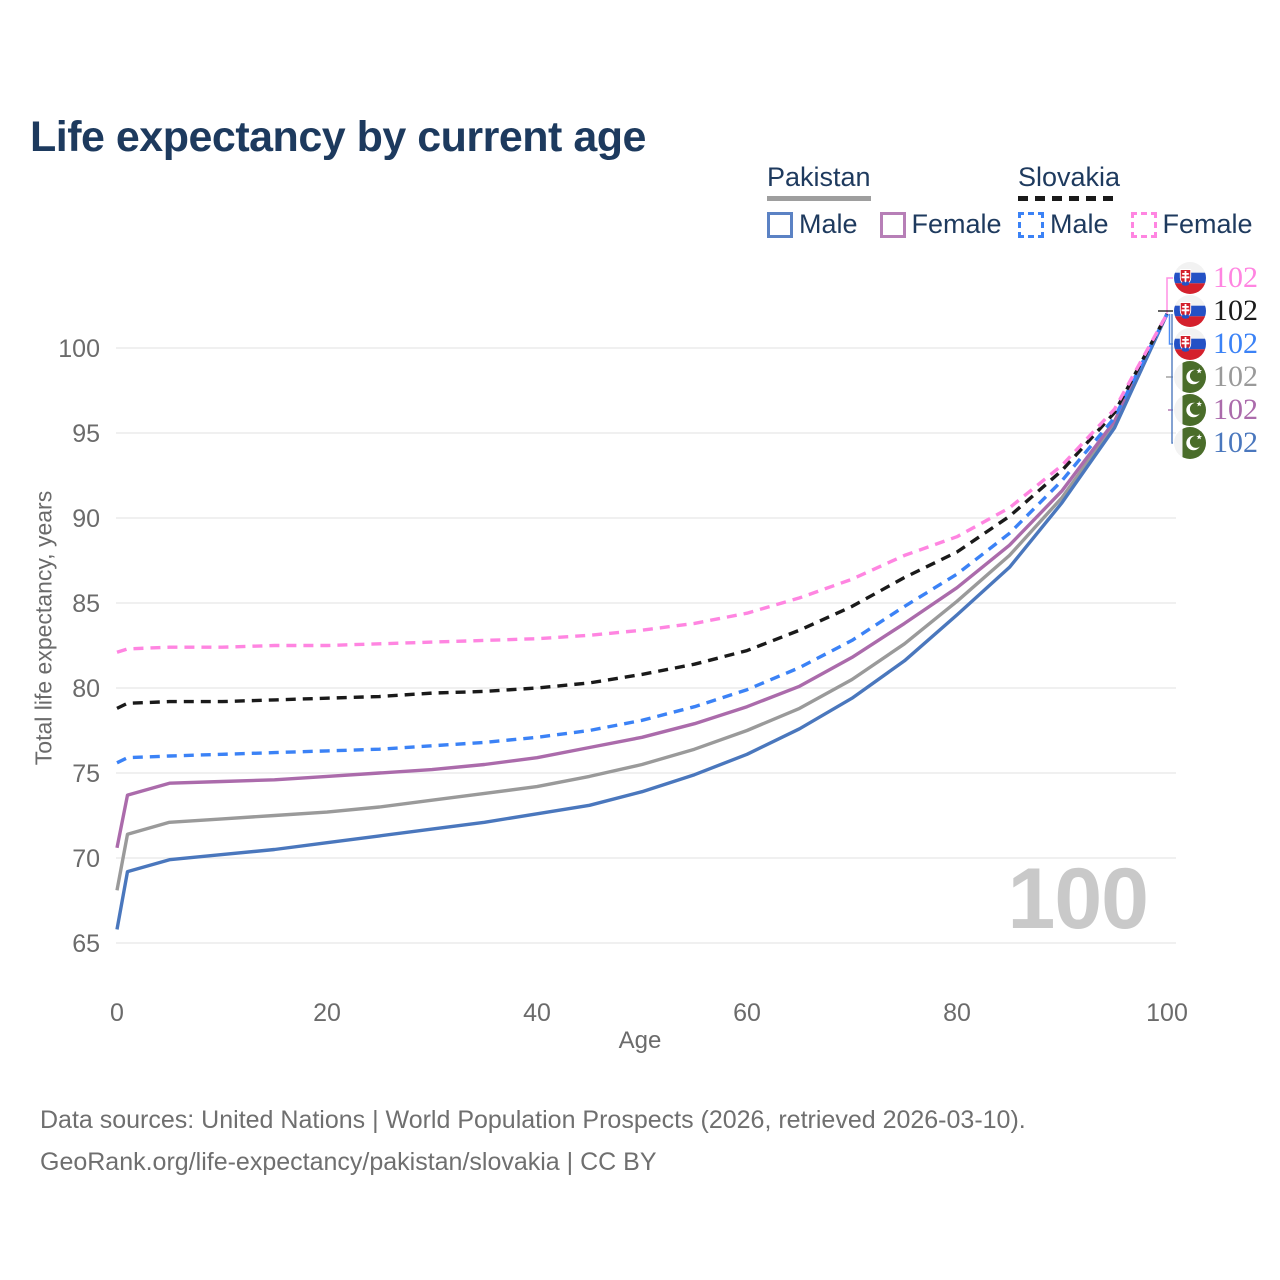  What do you see at coordinates (1031, 224) in the screenshot?
I see `slovakia-male-swatch-icon` at bounding box center [1031, 224].